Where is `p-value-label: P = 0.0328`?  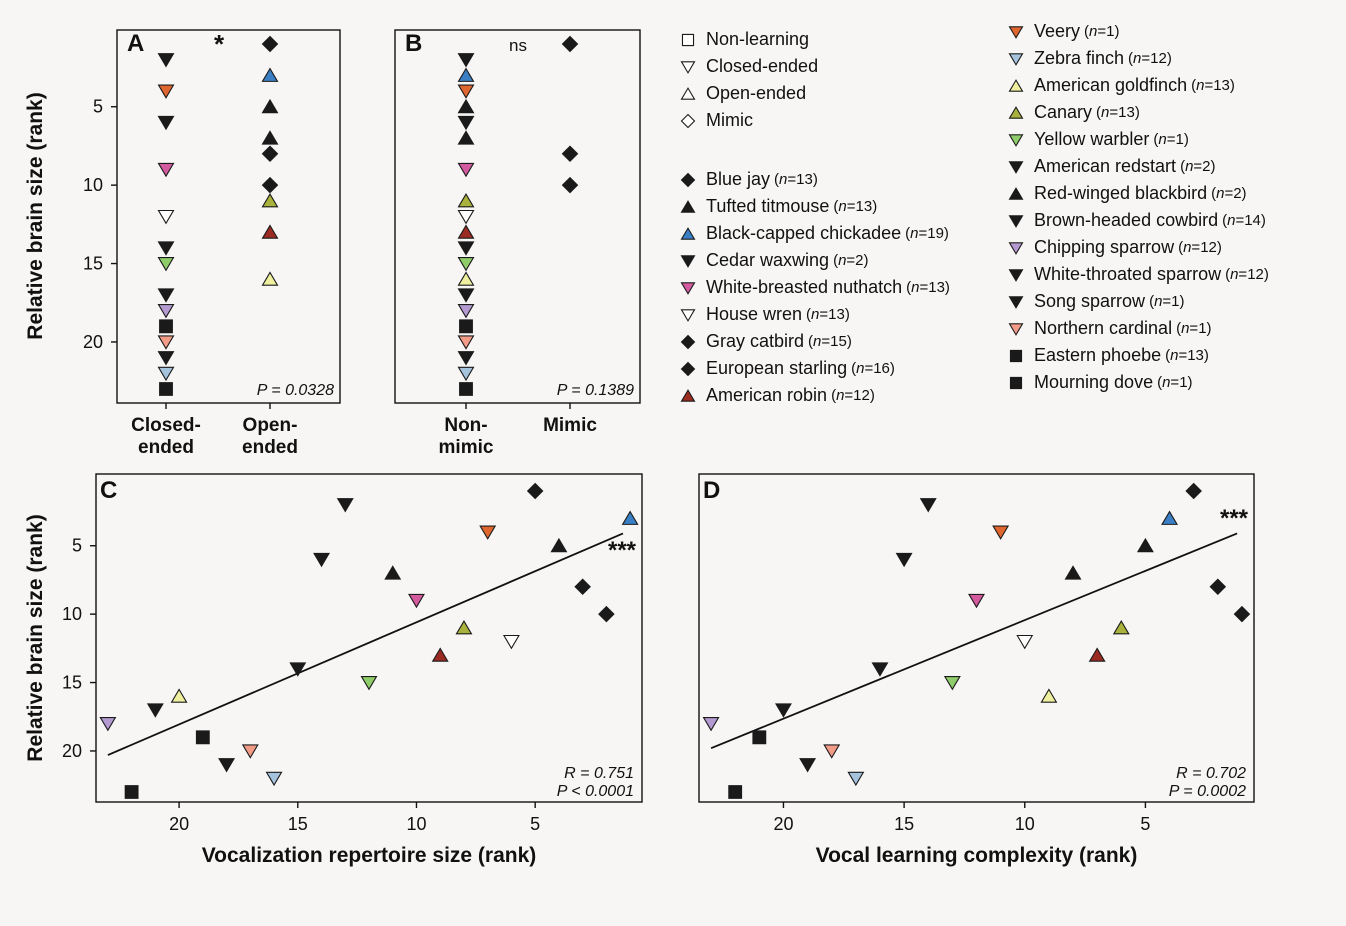 p-value-label: P = 0.0328 is located at coordinates (295, 390).